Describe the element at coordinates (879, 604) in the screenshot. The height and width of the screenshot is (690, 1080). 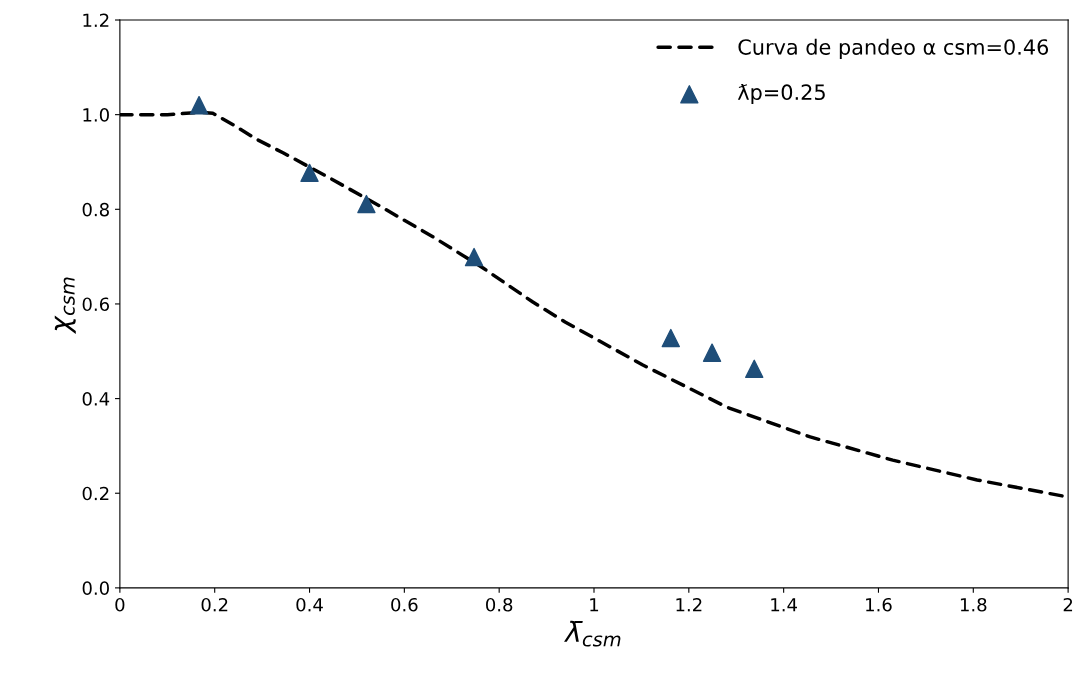
I see `x-tick-label: 1.6` at that location.